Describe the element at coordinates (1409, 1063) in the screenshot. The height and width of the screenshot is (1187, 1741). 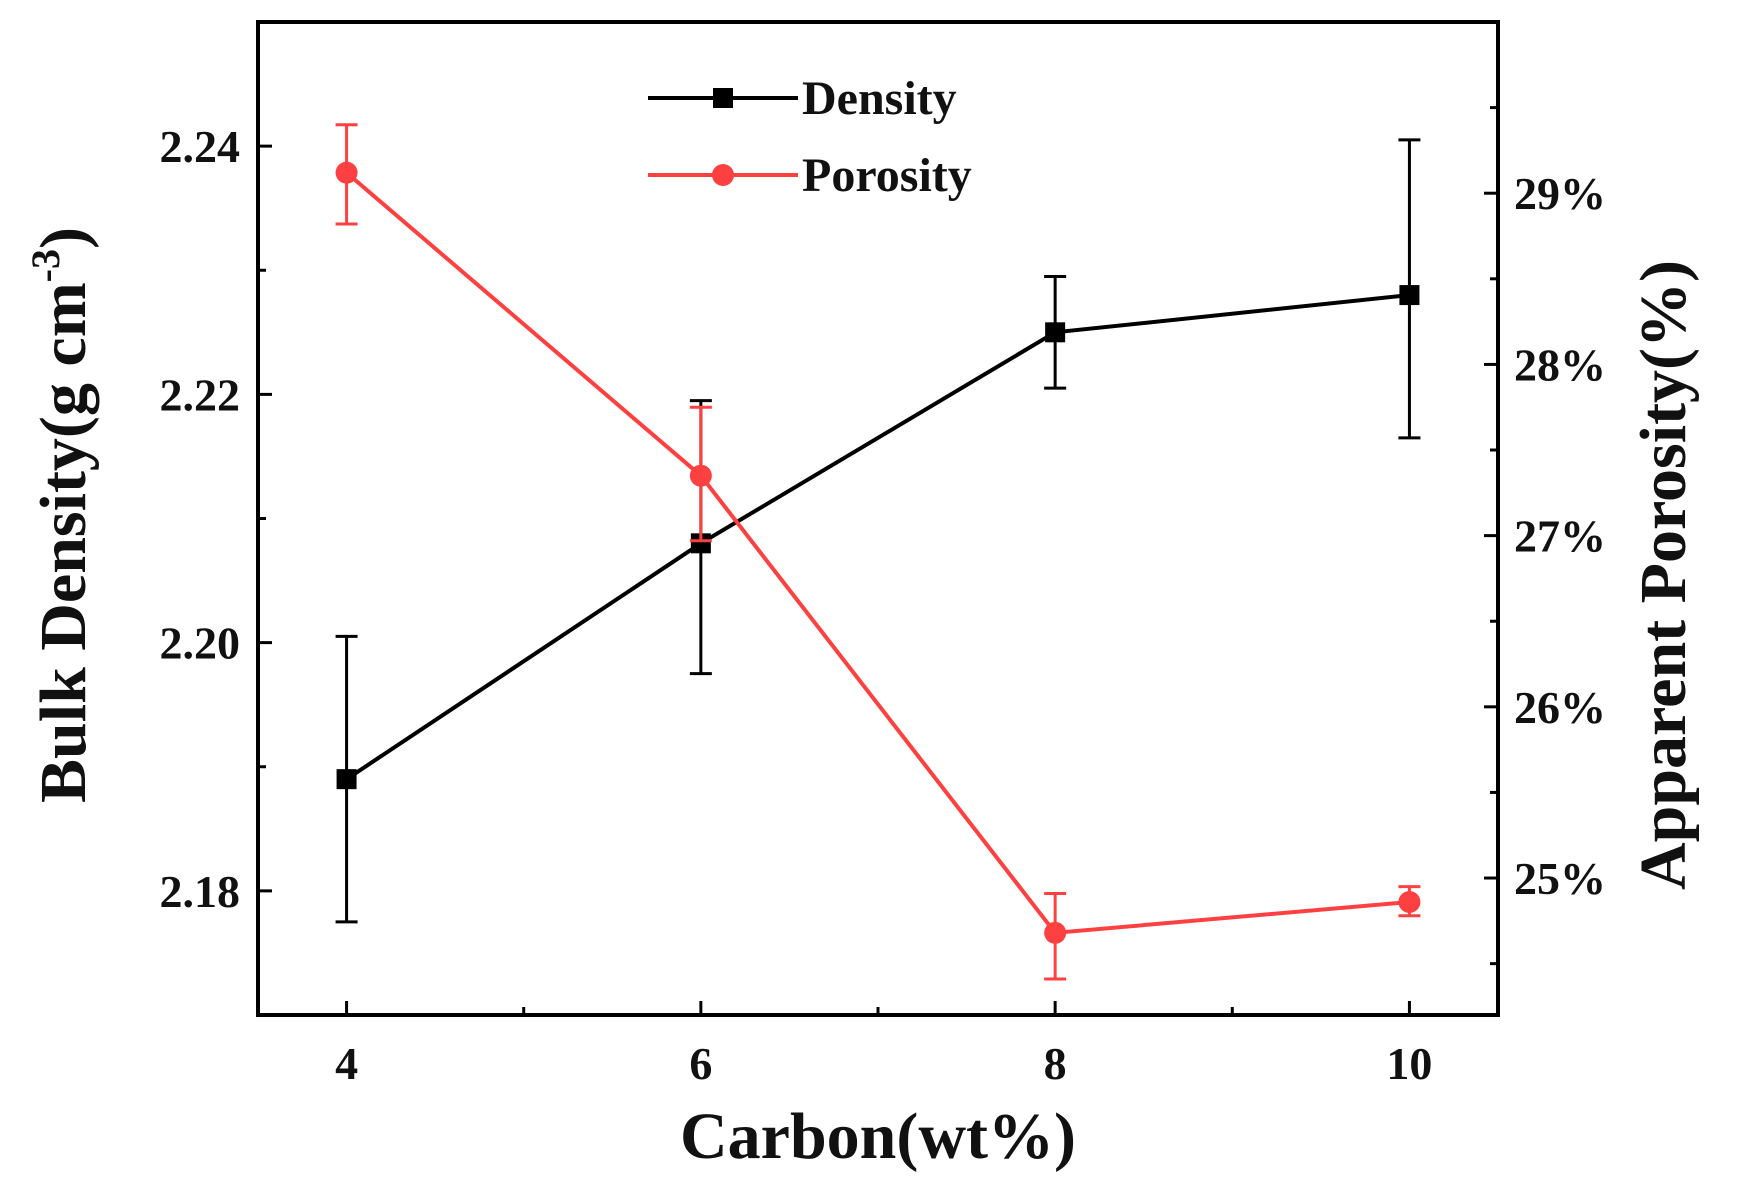
I see `x-tick-label: 10` at that location.